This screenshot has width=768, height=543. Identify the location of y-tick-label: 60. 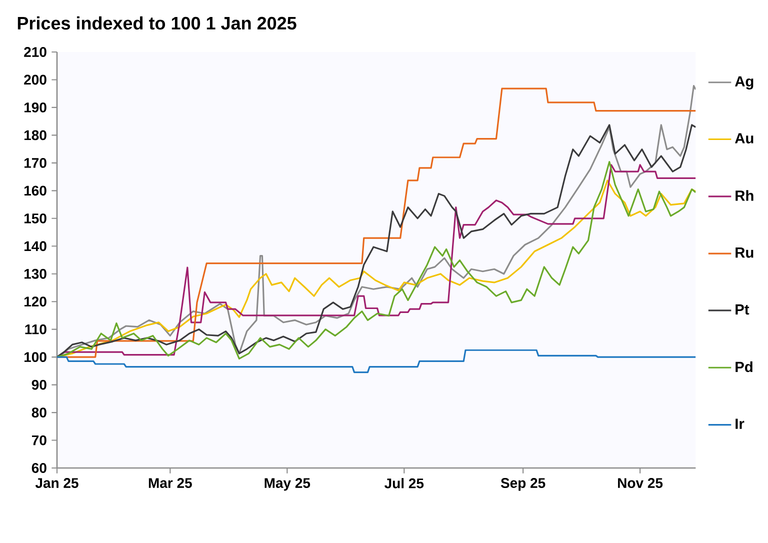
(39, 468).